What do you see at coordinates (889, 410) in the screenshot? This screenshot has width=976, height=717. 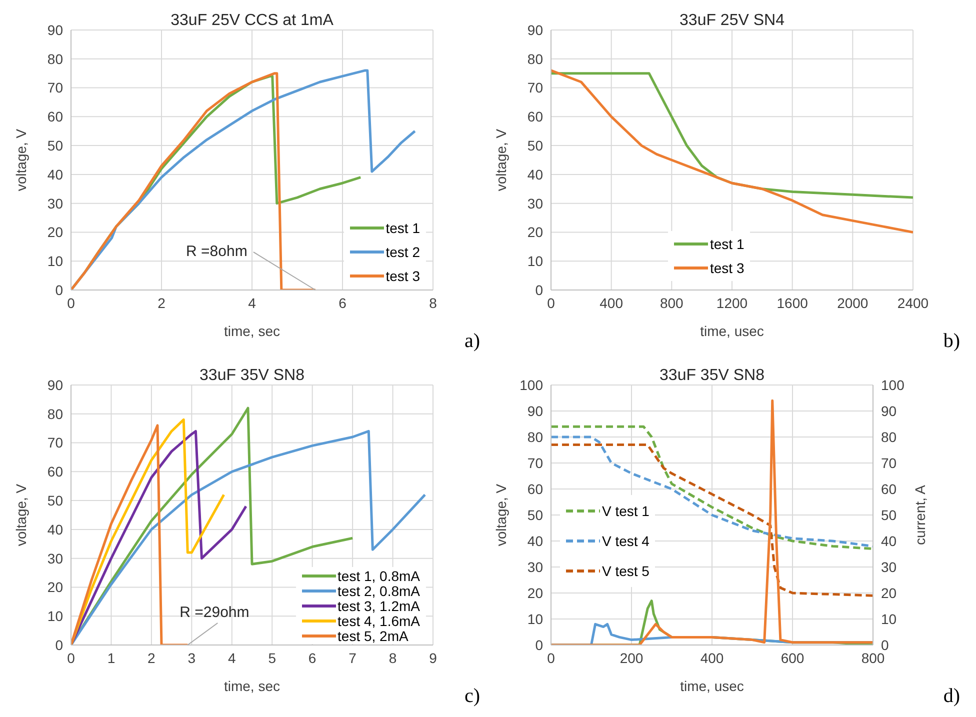 I see `y2-tick-label: 90` at bounding box center [889, 410].